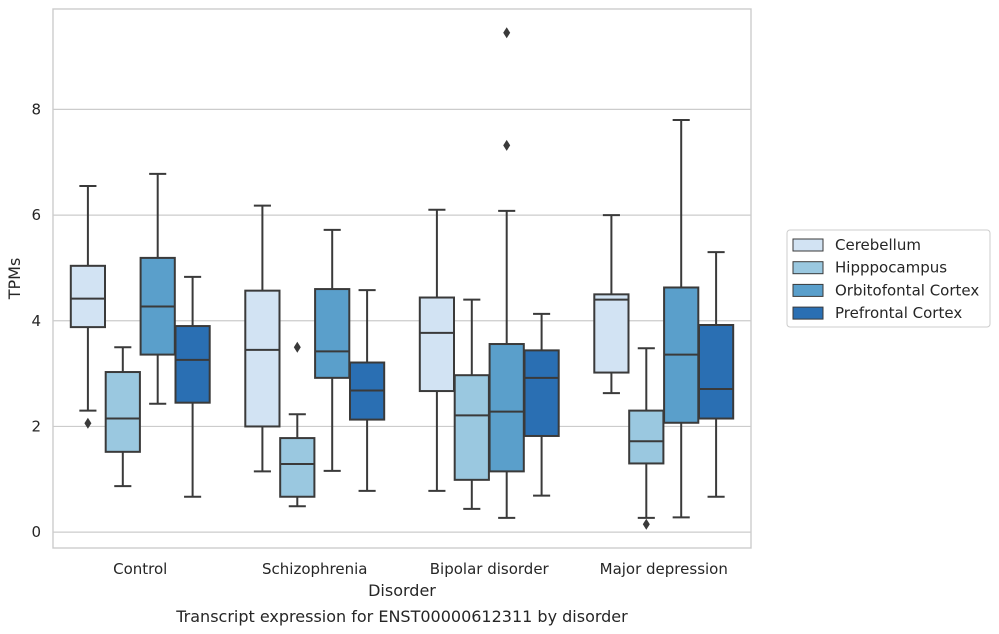 This screenshot has width=999, height=634. I want to click on x-tick-label: Bipolar disorder, so click(490, 569).